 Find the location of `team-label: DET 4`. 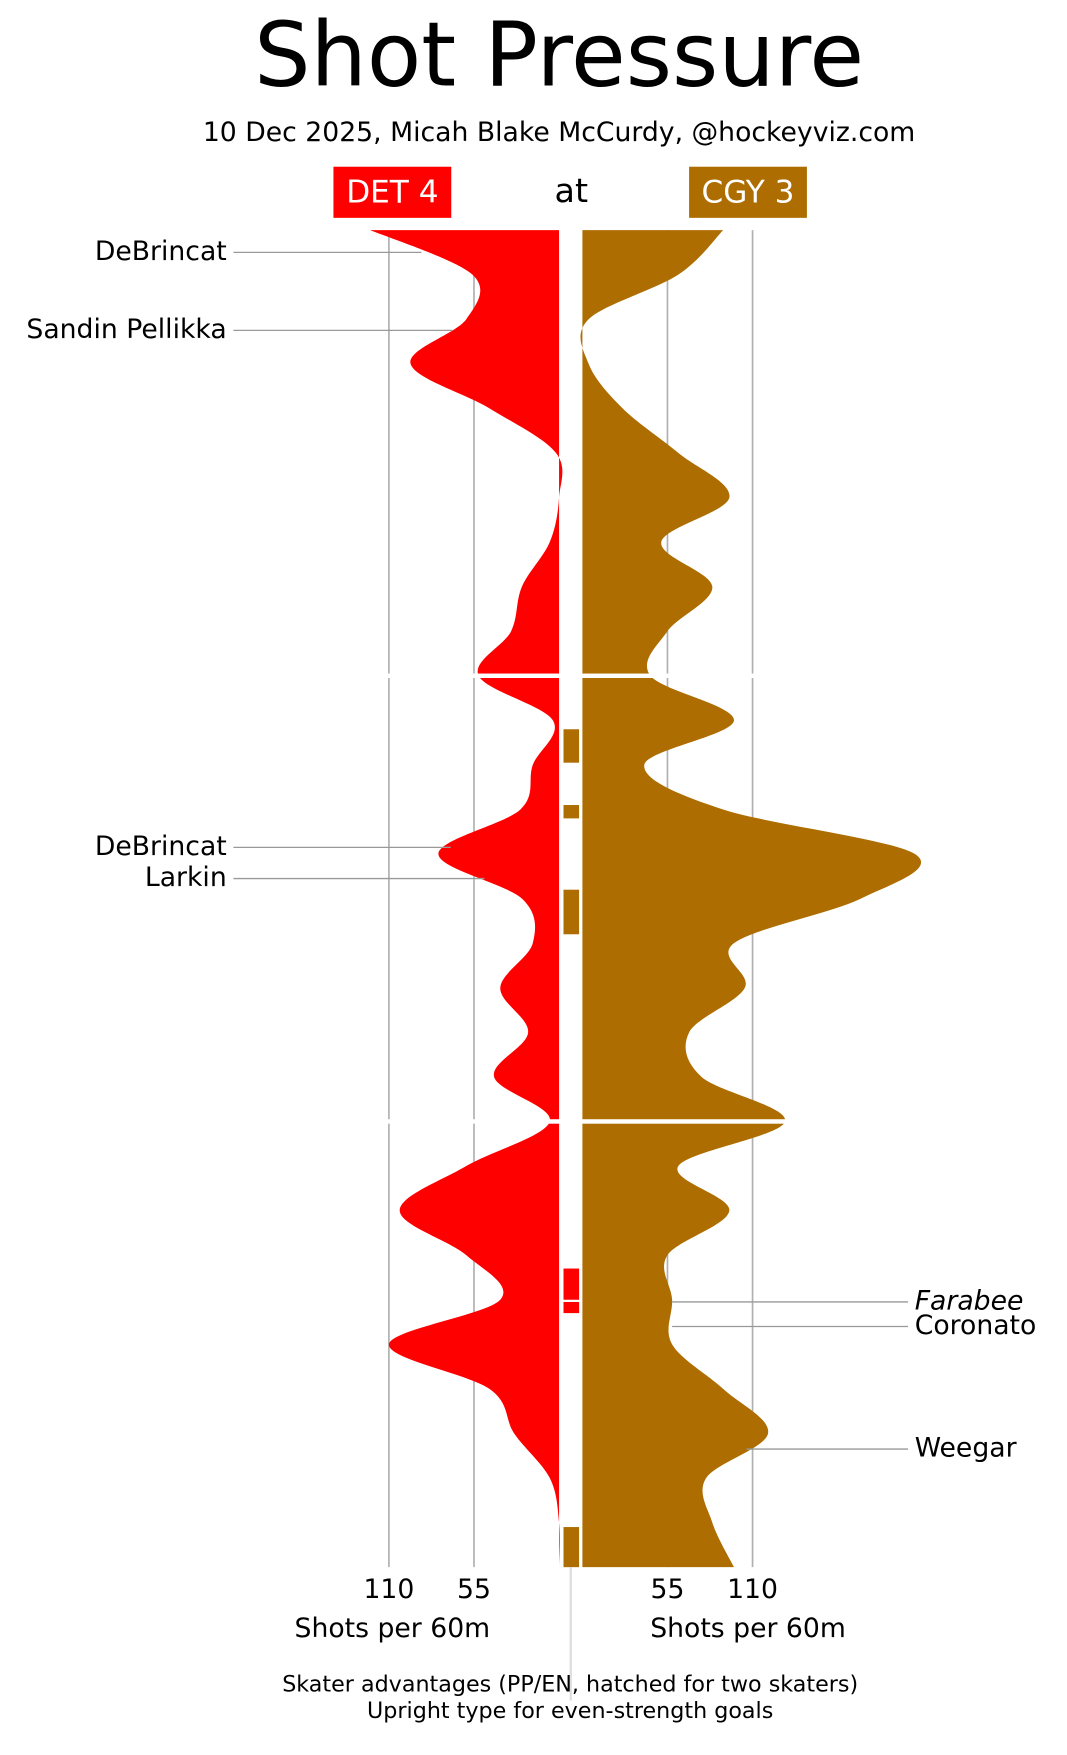

team-label: DET 4 is located at coordinates (392, 192).